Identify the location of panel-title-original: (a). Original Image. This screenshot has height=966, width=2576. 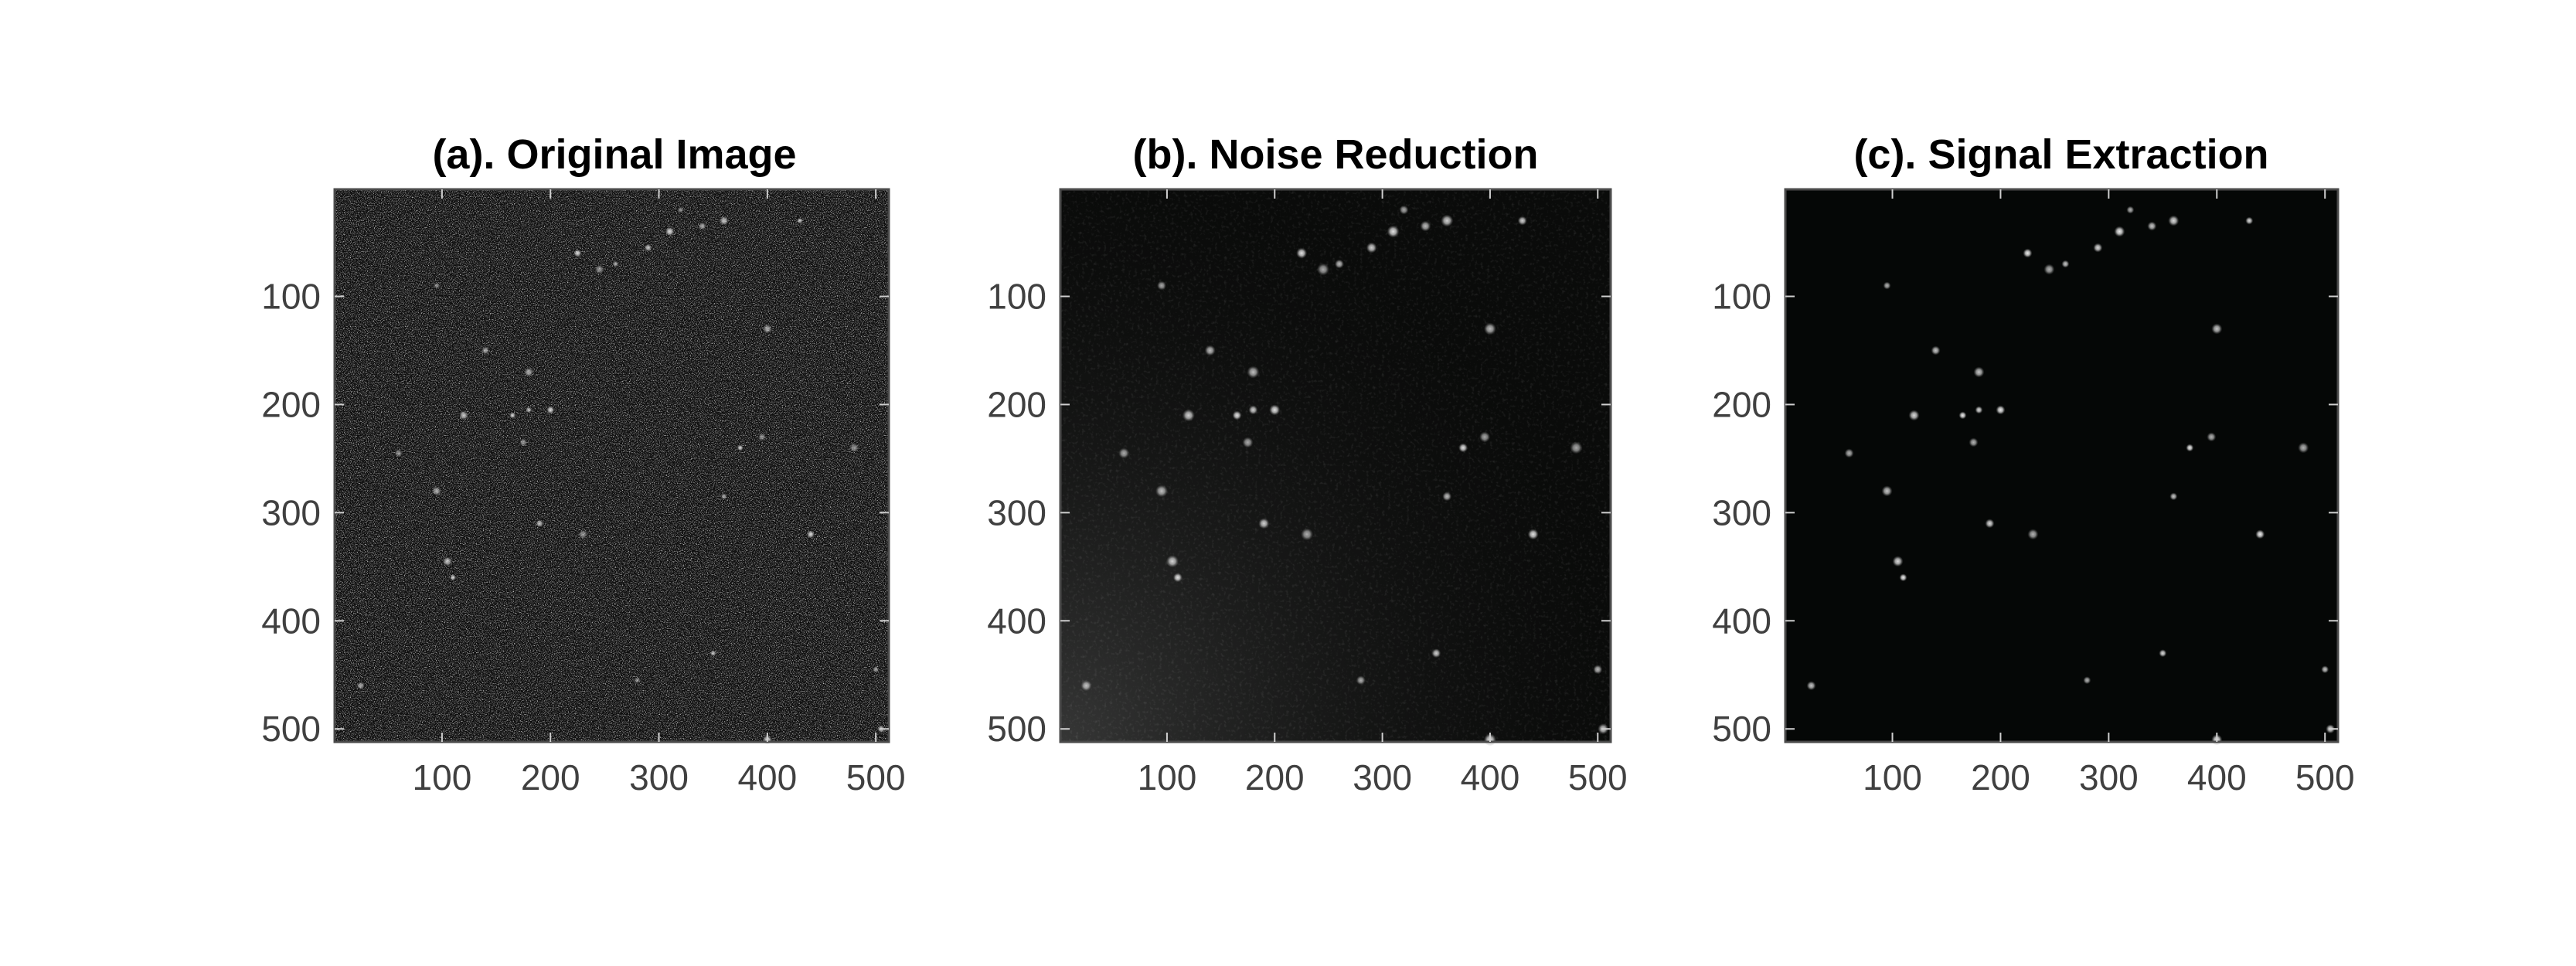
(614, 154).